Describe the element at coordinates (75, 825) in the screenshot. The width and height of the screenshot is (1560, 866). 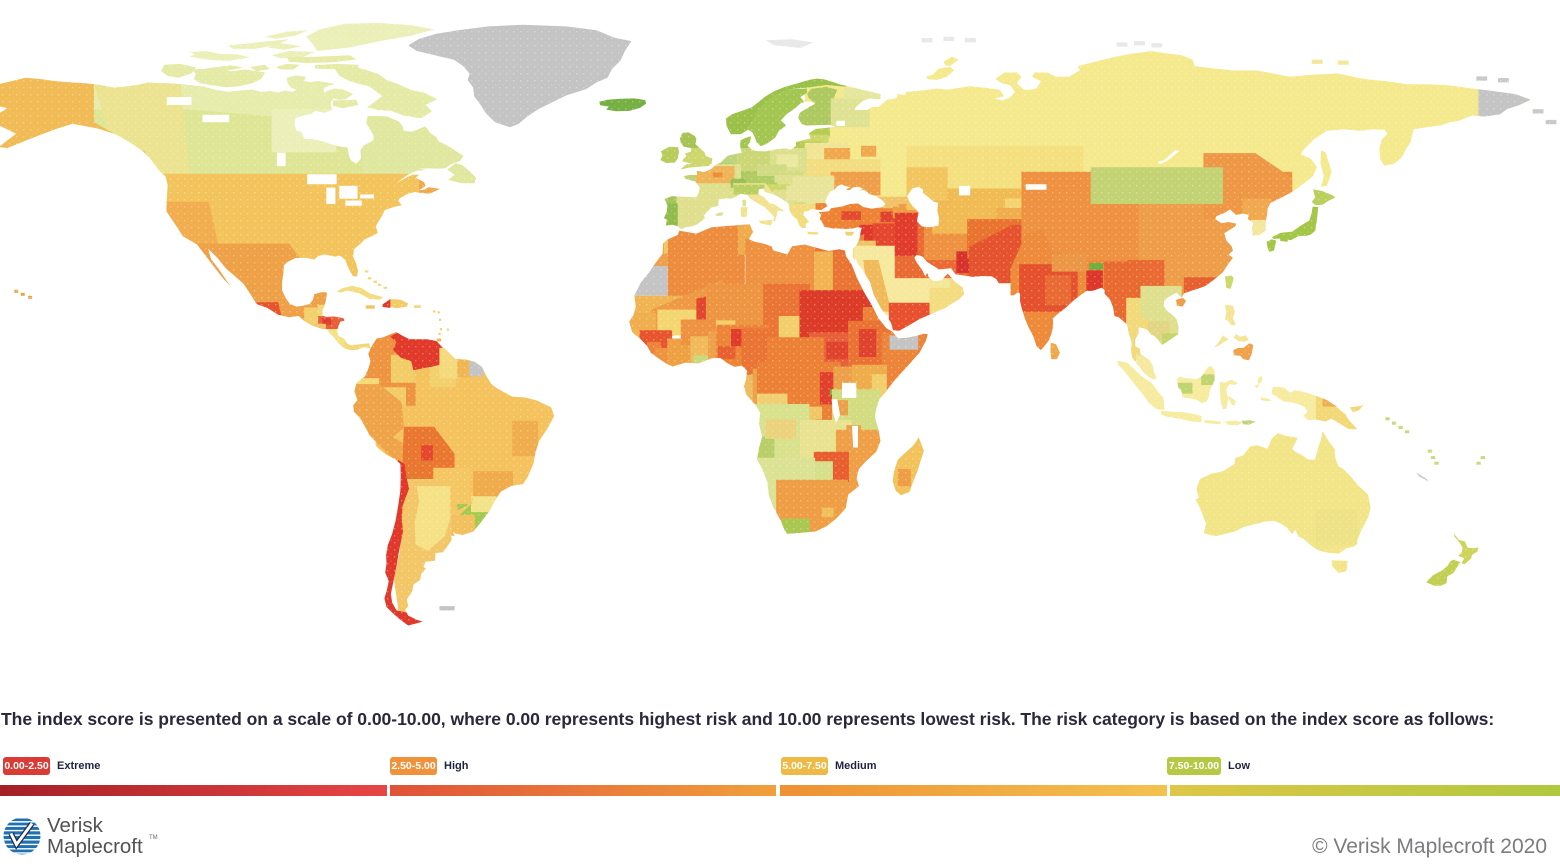
I see `svg-text: Verisk` at that location.